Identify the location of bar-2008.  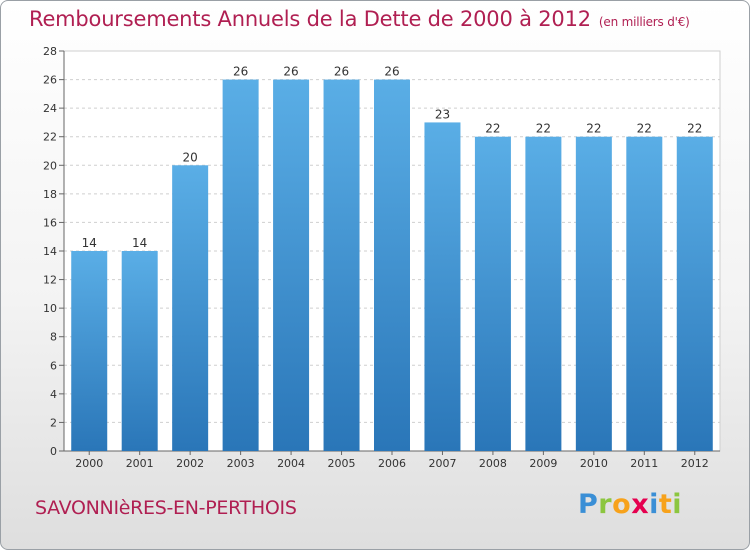
(492, 293).